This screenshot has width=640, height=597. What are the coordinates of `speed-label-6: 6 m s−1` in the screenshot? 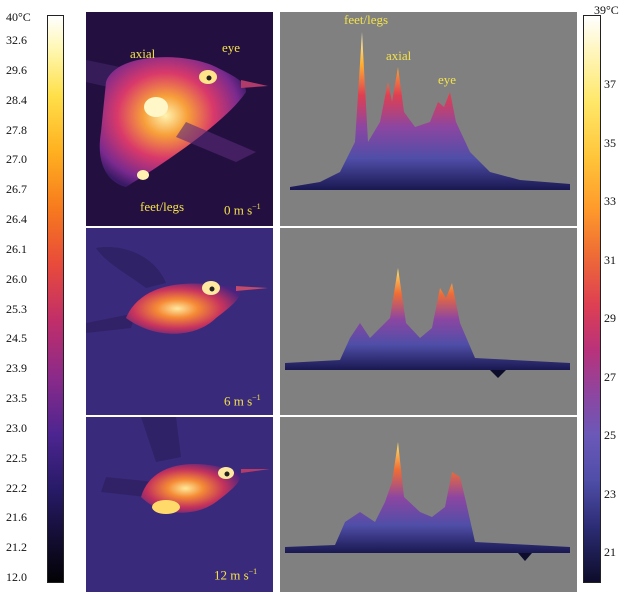 It's located at (242, 401).